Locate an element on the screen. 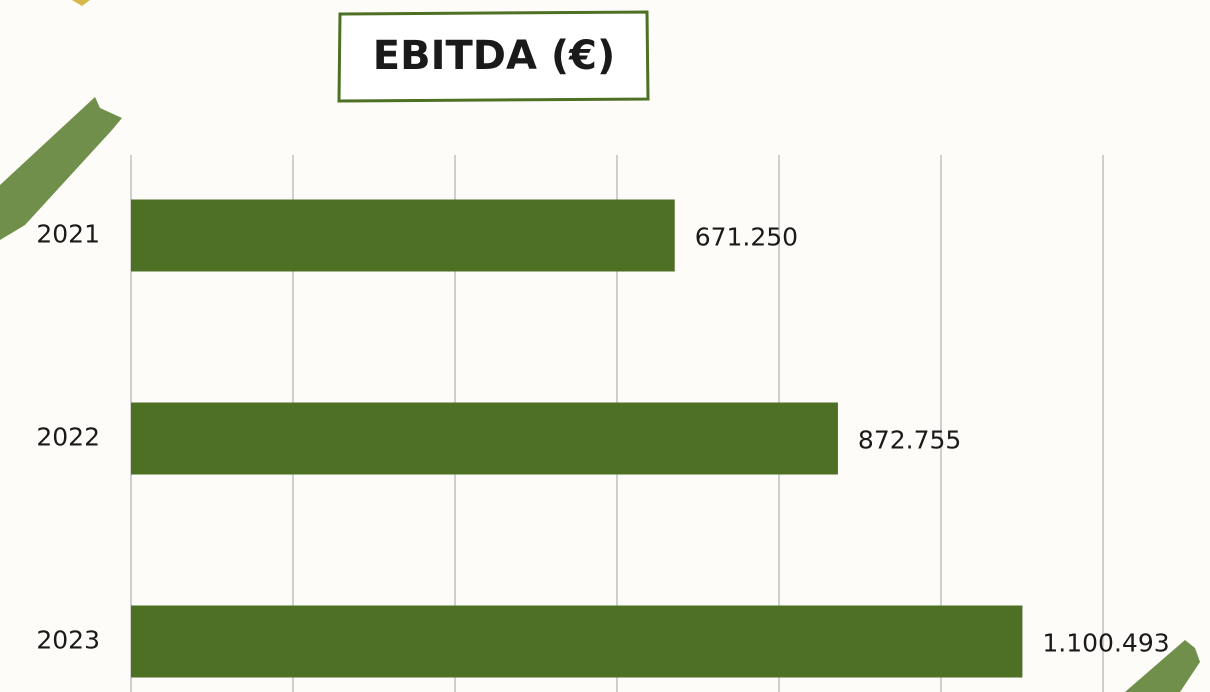 The width and height of the screenshot is (1210, 692). value-label: 1.100.493 is located at coordinates (1105, 643).